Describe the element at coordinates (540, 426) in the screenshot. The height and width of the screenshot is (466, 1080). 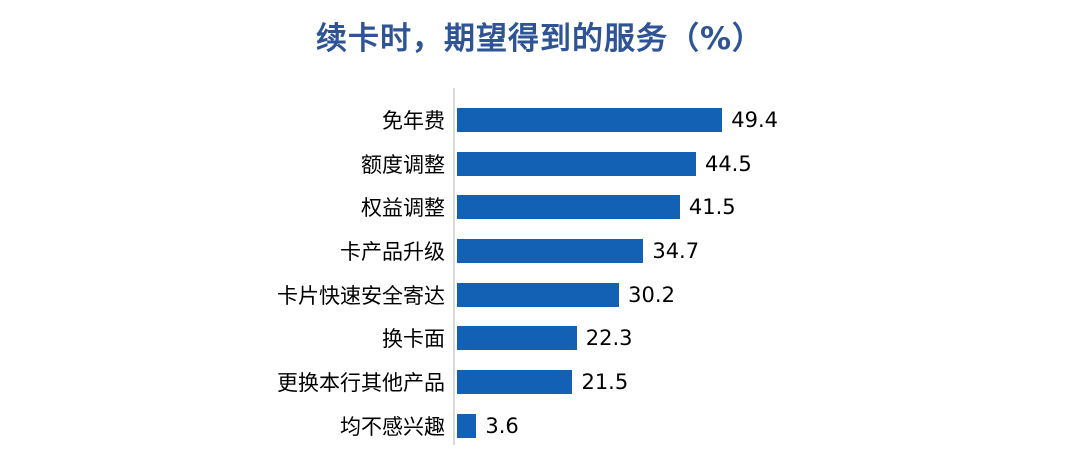
I see `bar-row: 均不感兴趣 3.6` at that location.